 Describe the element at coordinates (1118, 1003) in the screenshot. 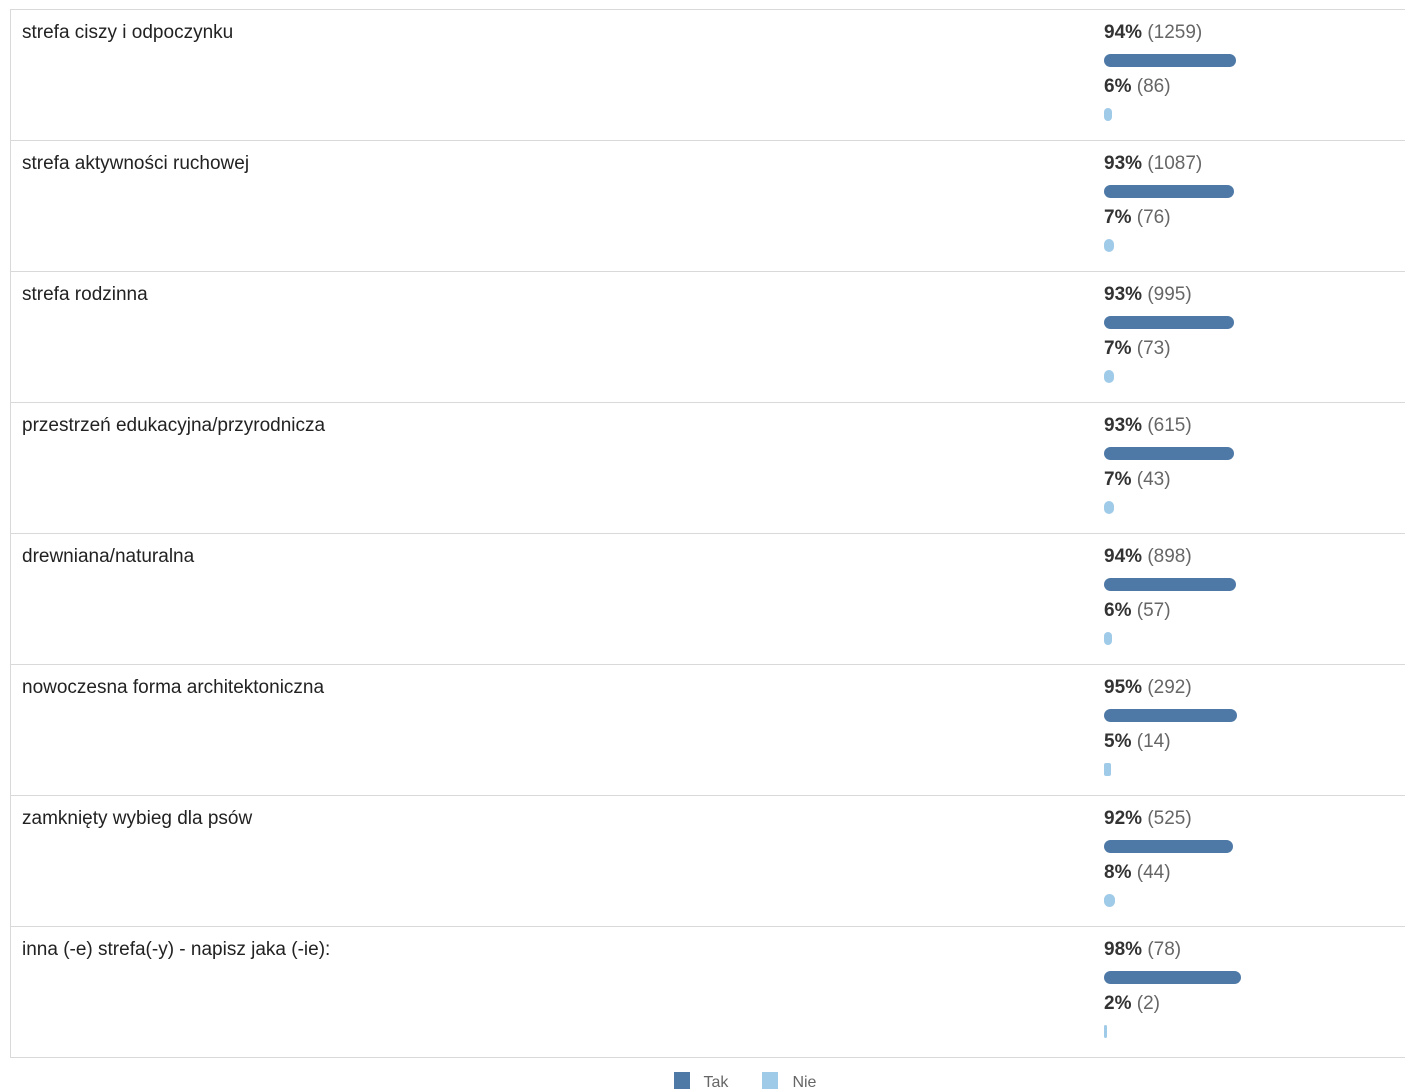

I see `nie-percent-label: 2%` at that location.